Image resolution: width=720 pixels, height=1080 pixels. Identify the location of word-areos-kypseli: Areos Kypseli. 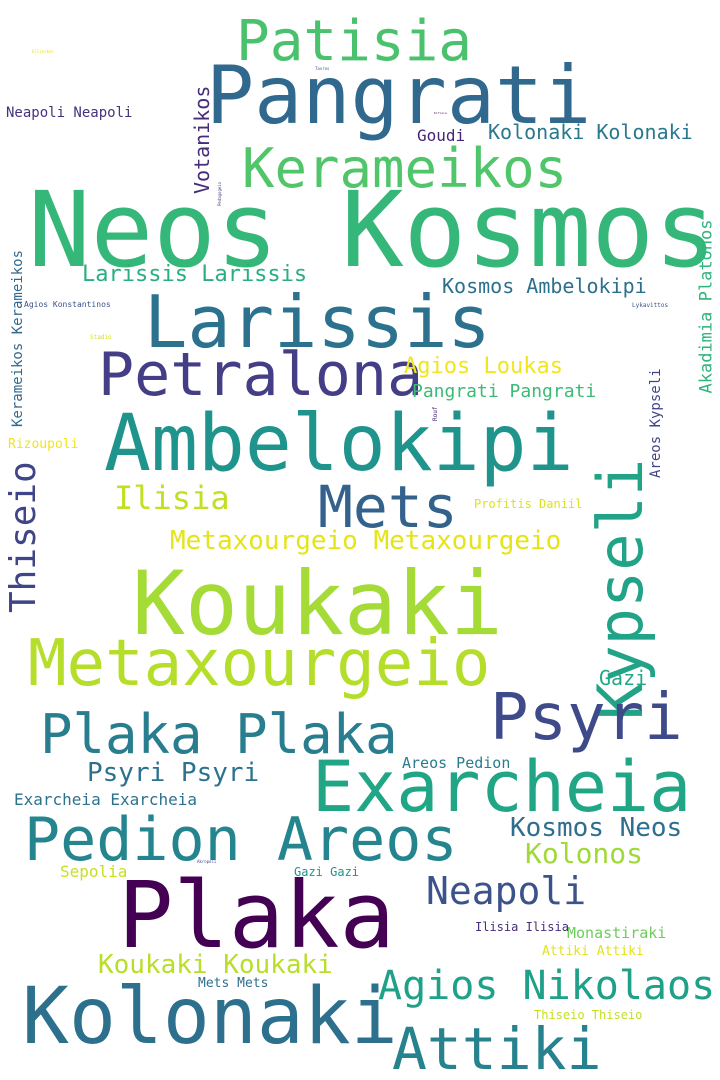
(656, 423).